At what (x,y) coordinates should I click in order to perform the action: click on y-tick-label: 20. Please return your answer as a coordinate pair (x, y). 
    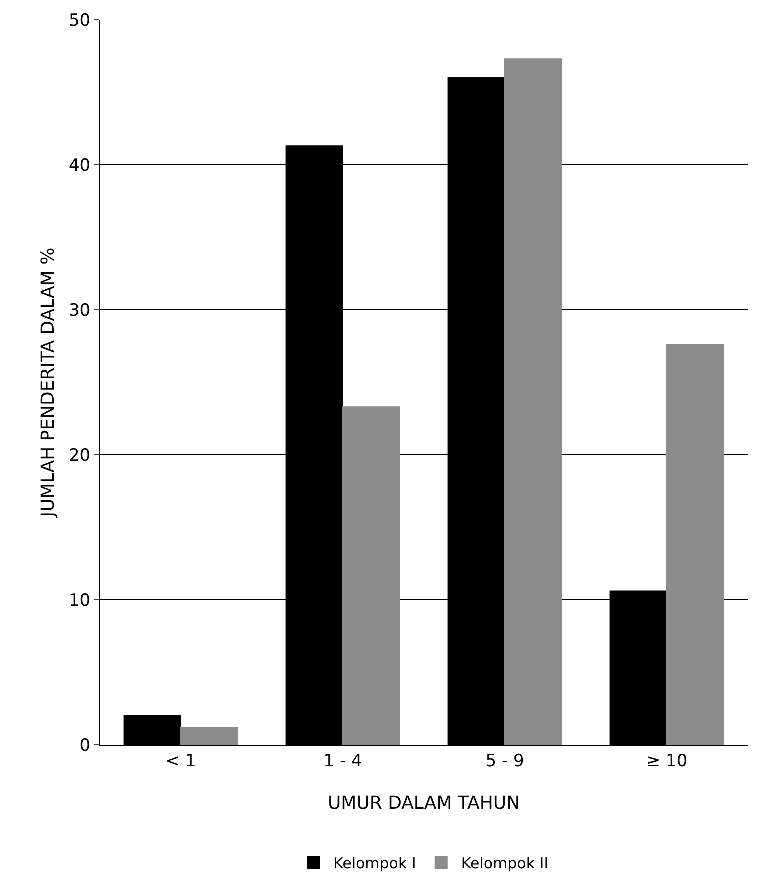
    Looking at the image, I should click on (79, 456).